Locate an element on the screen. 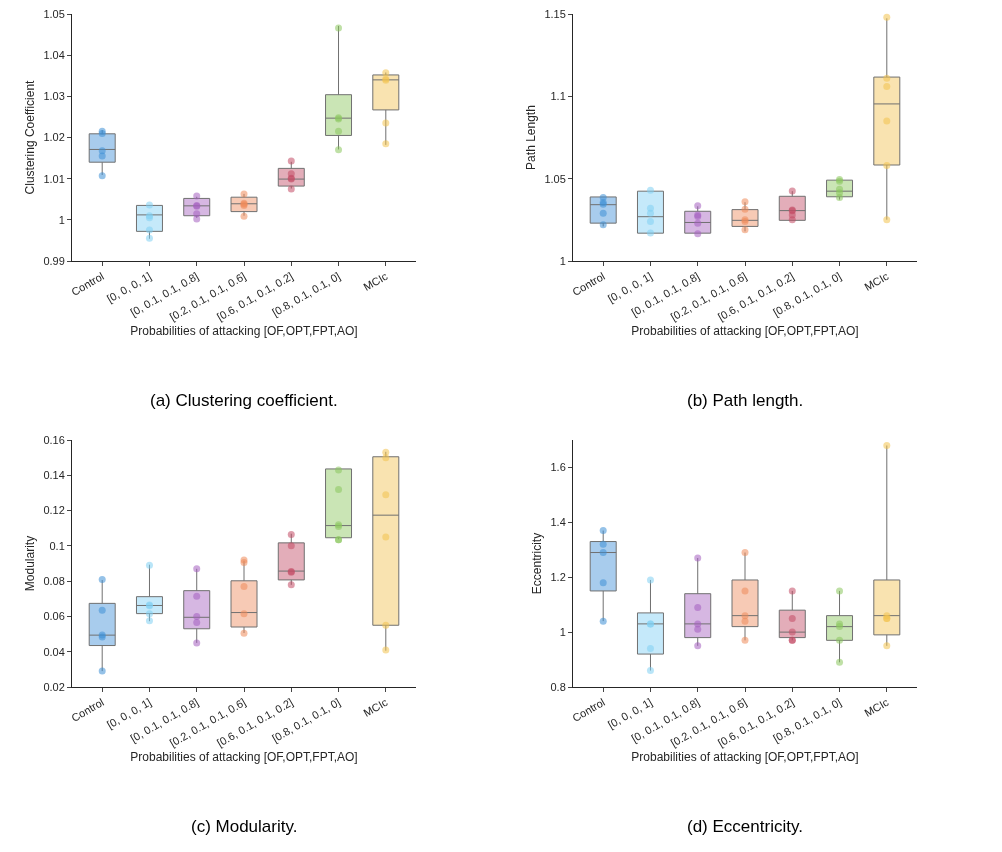 Image resolution: width=1002 pixels, height=852 pixels. y-tick-label: 0.99 is located at coordinates (54, 260).